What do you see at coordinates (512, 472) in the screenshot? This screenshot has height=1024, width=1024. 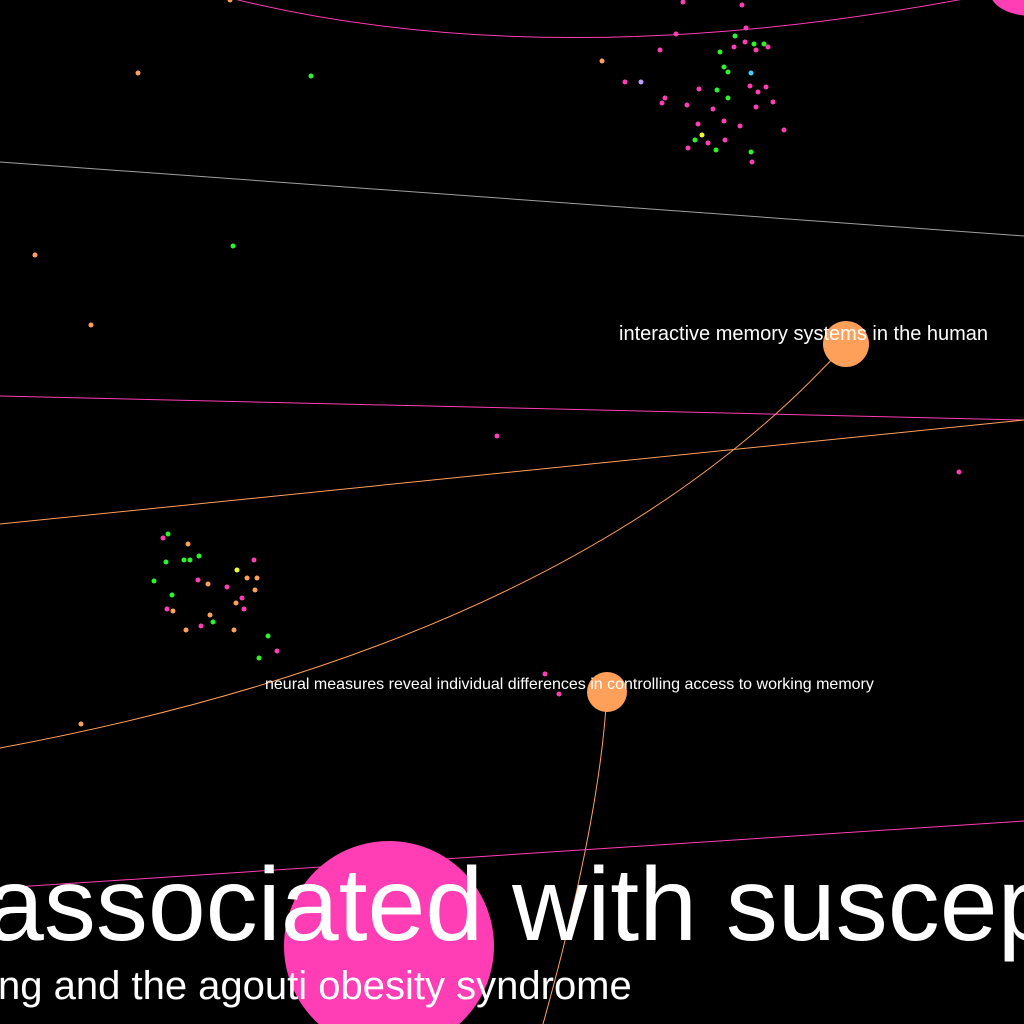 I see `edge-orange-rising` at bounding box center [512, 472].